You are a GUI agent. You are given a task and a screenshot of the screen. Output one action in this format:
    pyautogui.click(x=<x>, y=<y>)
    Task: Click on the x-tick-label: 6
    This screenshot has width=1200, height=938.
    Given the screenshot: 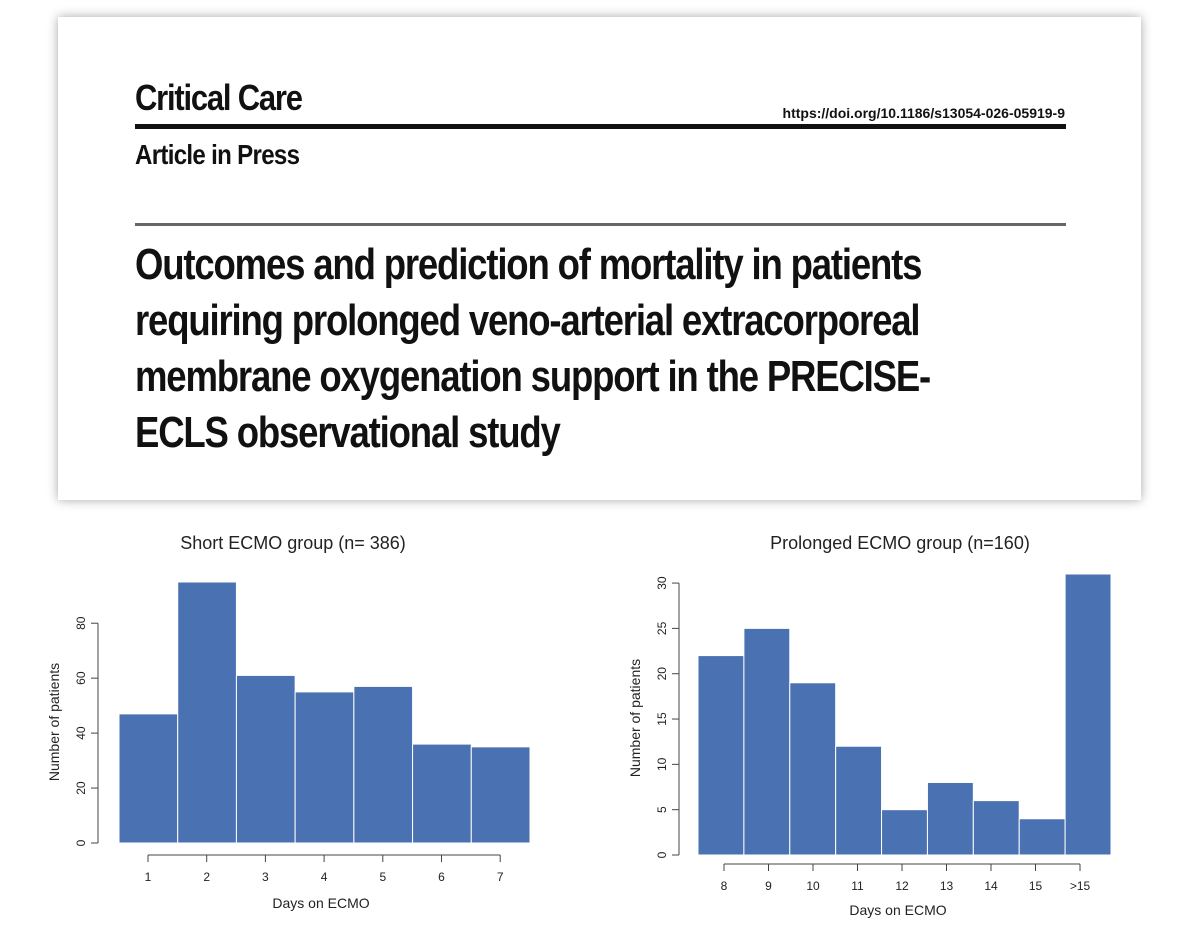 What is the action you would take?
    pyautogui.click(x=441, y=877)
    